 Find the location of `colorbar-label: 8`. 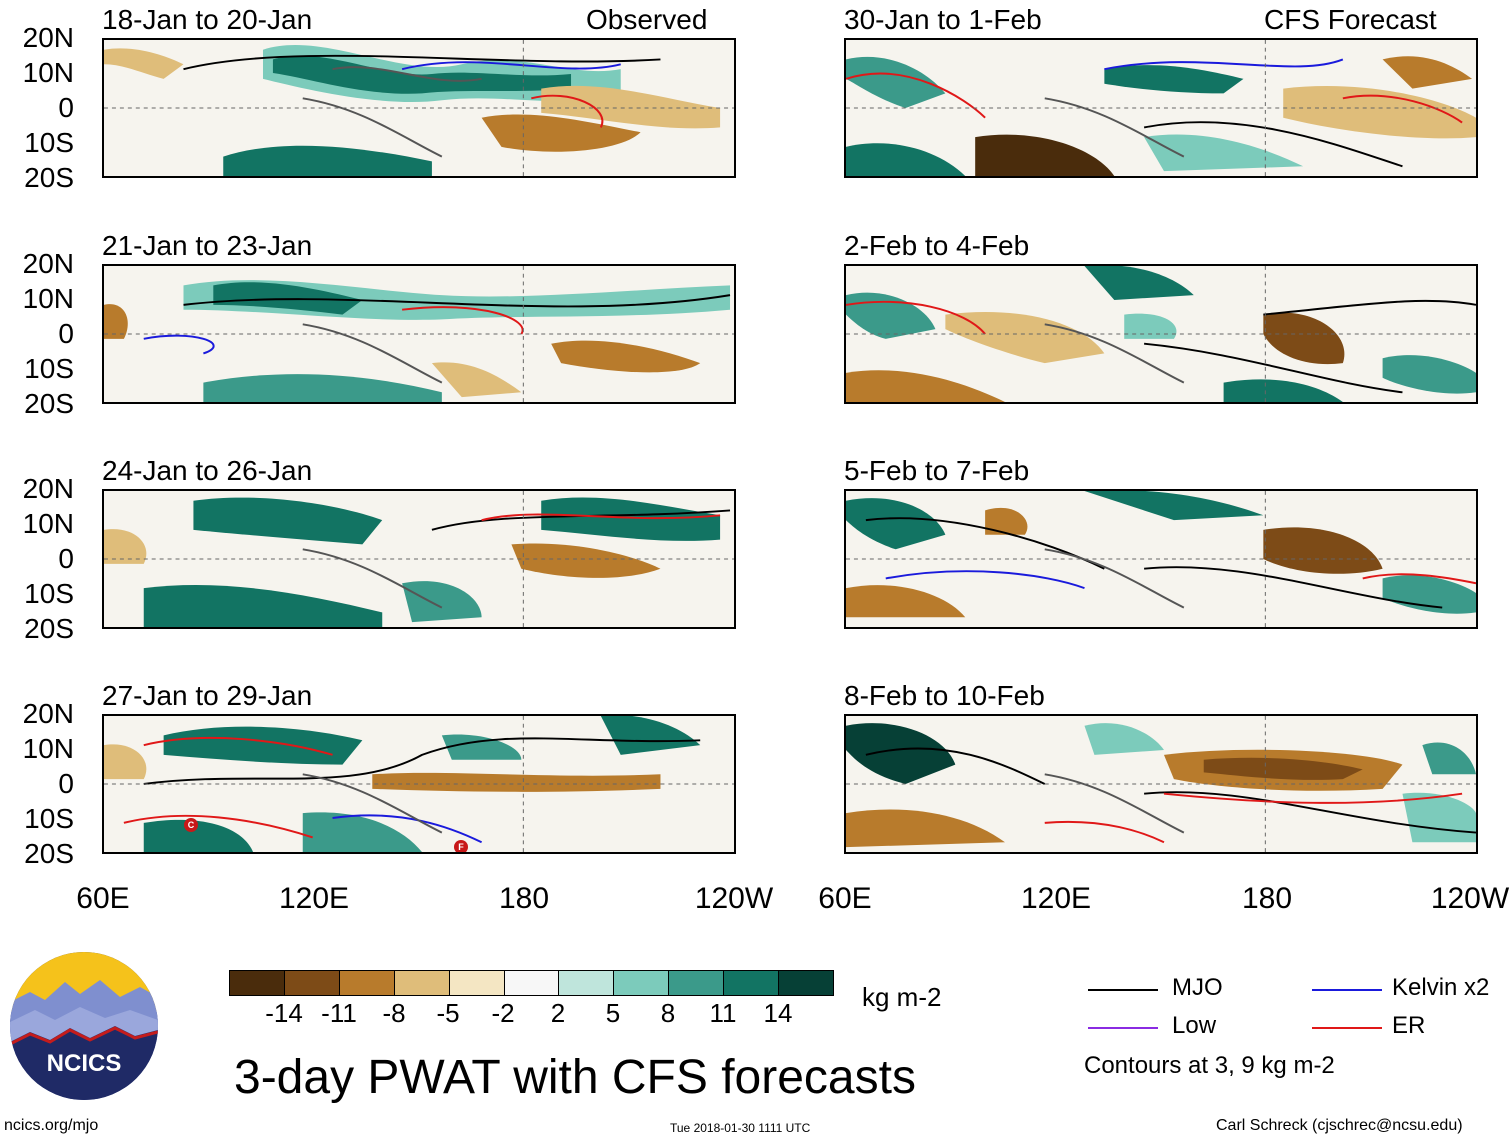

colorbar-label: 8 is located at coordinates (668, 1013).